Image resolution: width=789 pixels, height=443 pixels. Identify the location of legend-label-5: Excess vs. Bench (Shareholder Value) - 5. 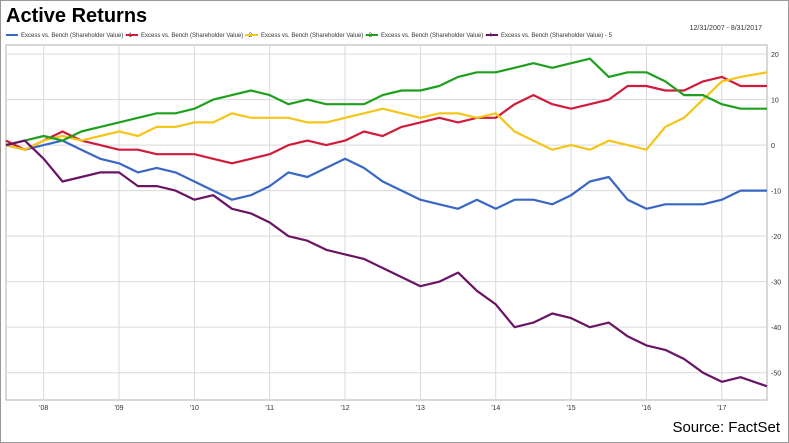
(557, 36).